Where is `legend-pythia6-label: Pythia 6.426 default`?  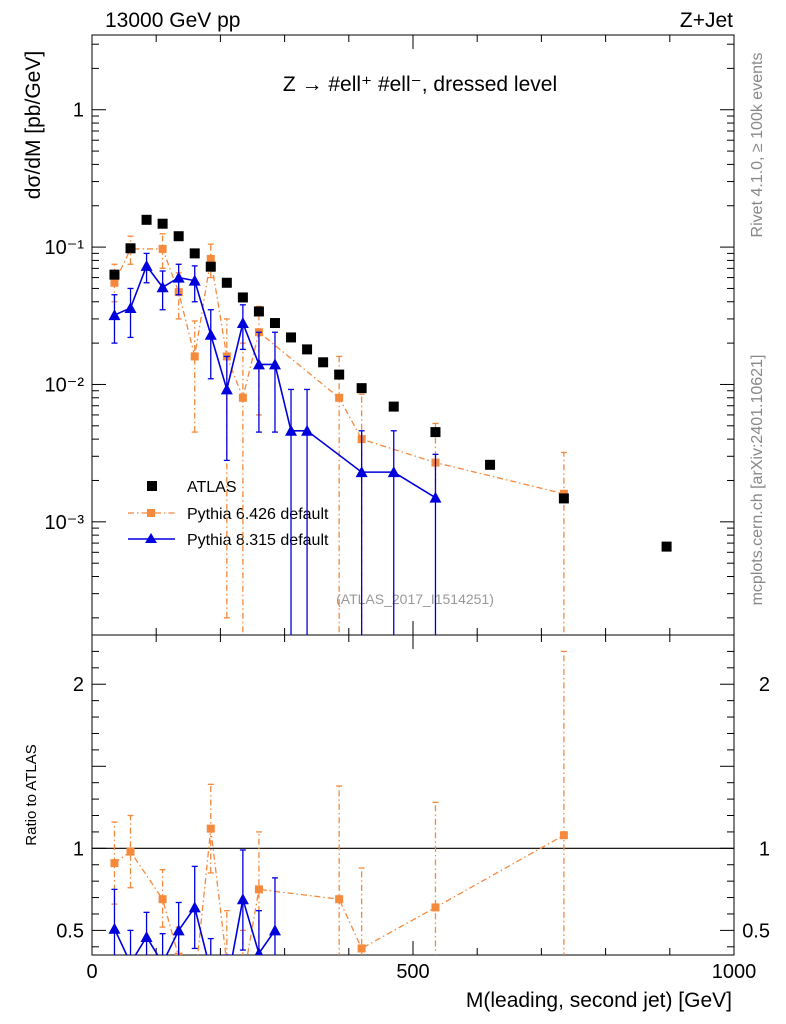
legend-pythia6-label: Pythia 6.426 default is located at coordinates (258, 514).